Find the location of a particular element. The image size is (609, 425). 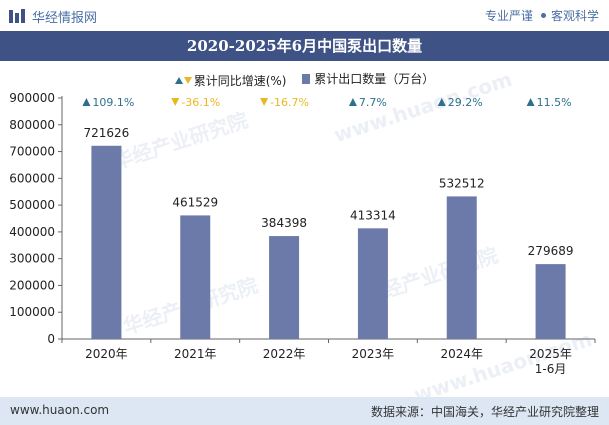

top-bar: 华经情报网 专业严谨 客观科学 is located at coordinates (304, 15).